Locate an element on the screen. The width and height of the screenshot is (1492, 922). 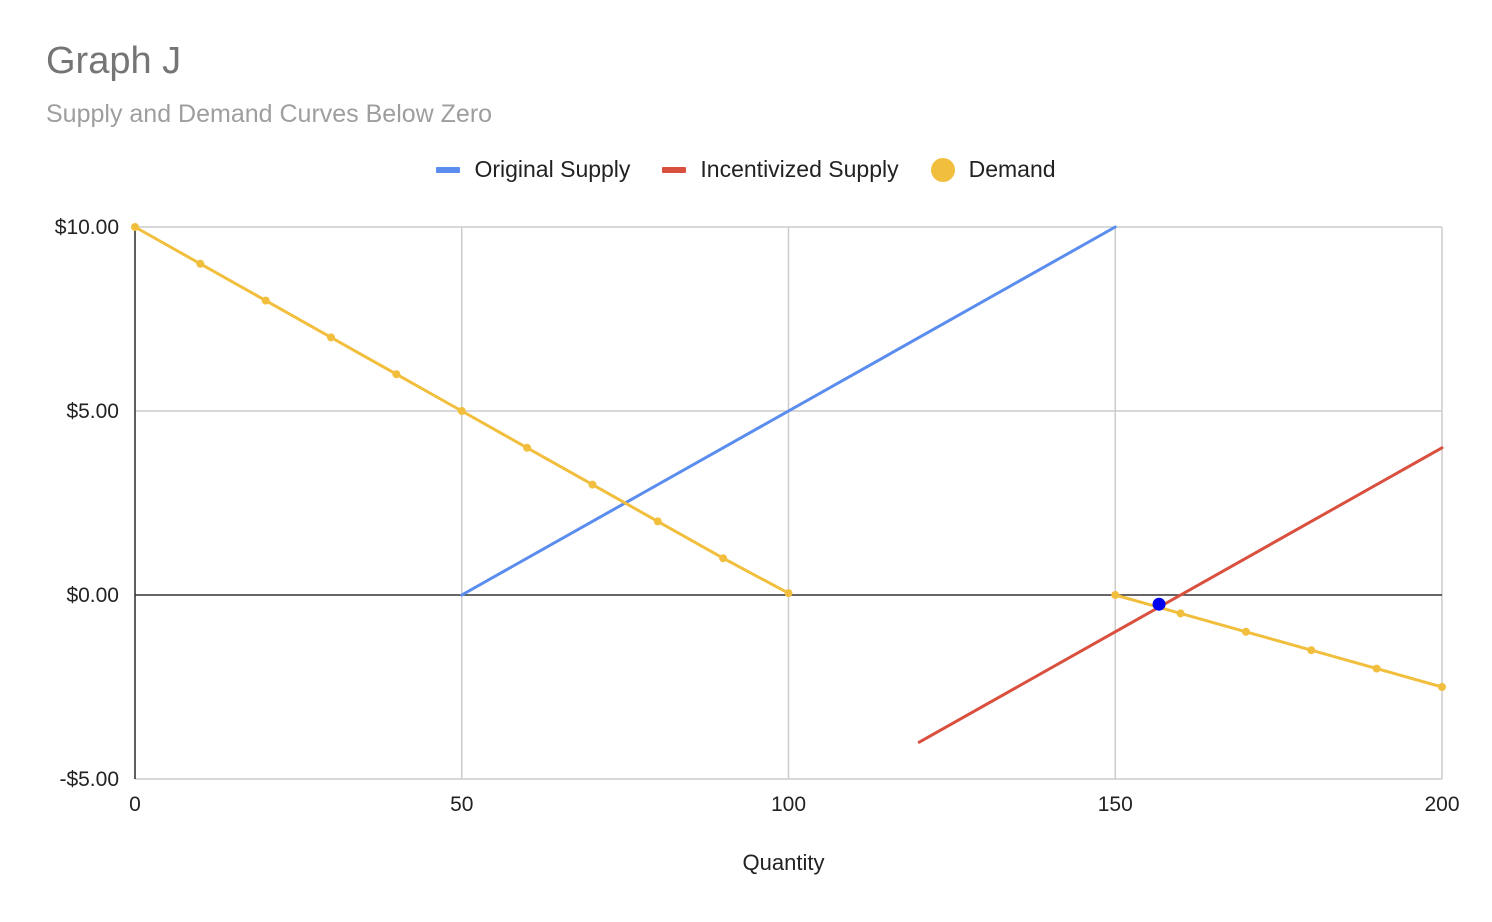
legend-item-incentivized-supply: Incentivized Supply is located at coordinates (780, 169).